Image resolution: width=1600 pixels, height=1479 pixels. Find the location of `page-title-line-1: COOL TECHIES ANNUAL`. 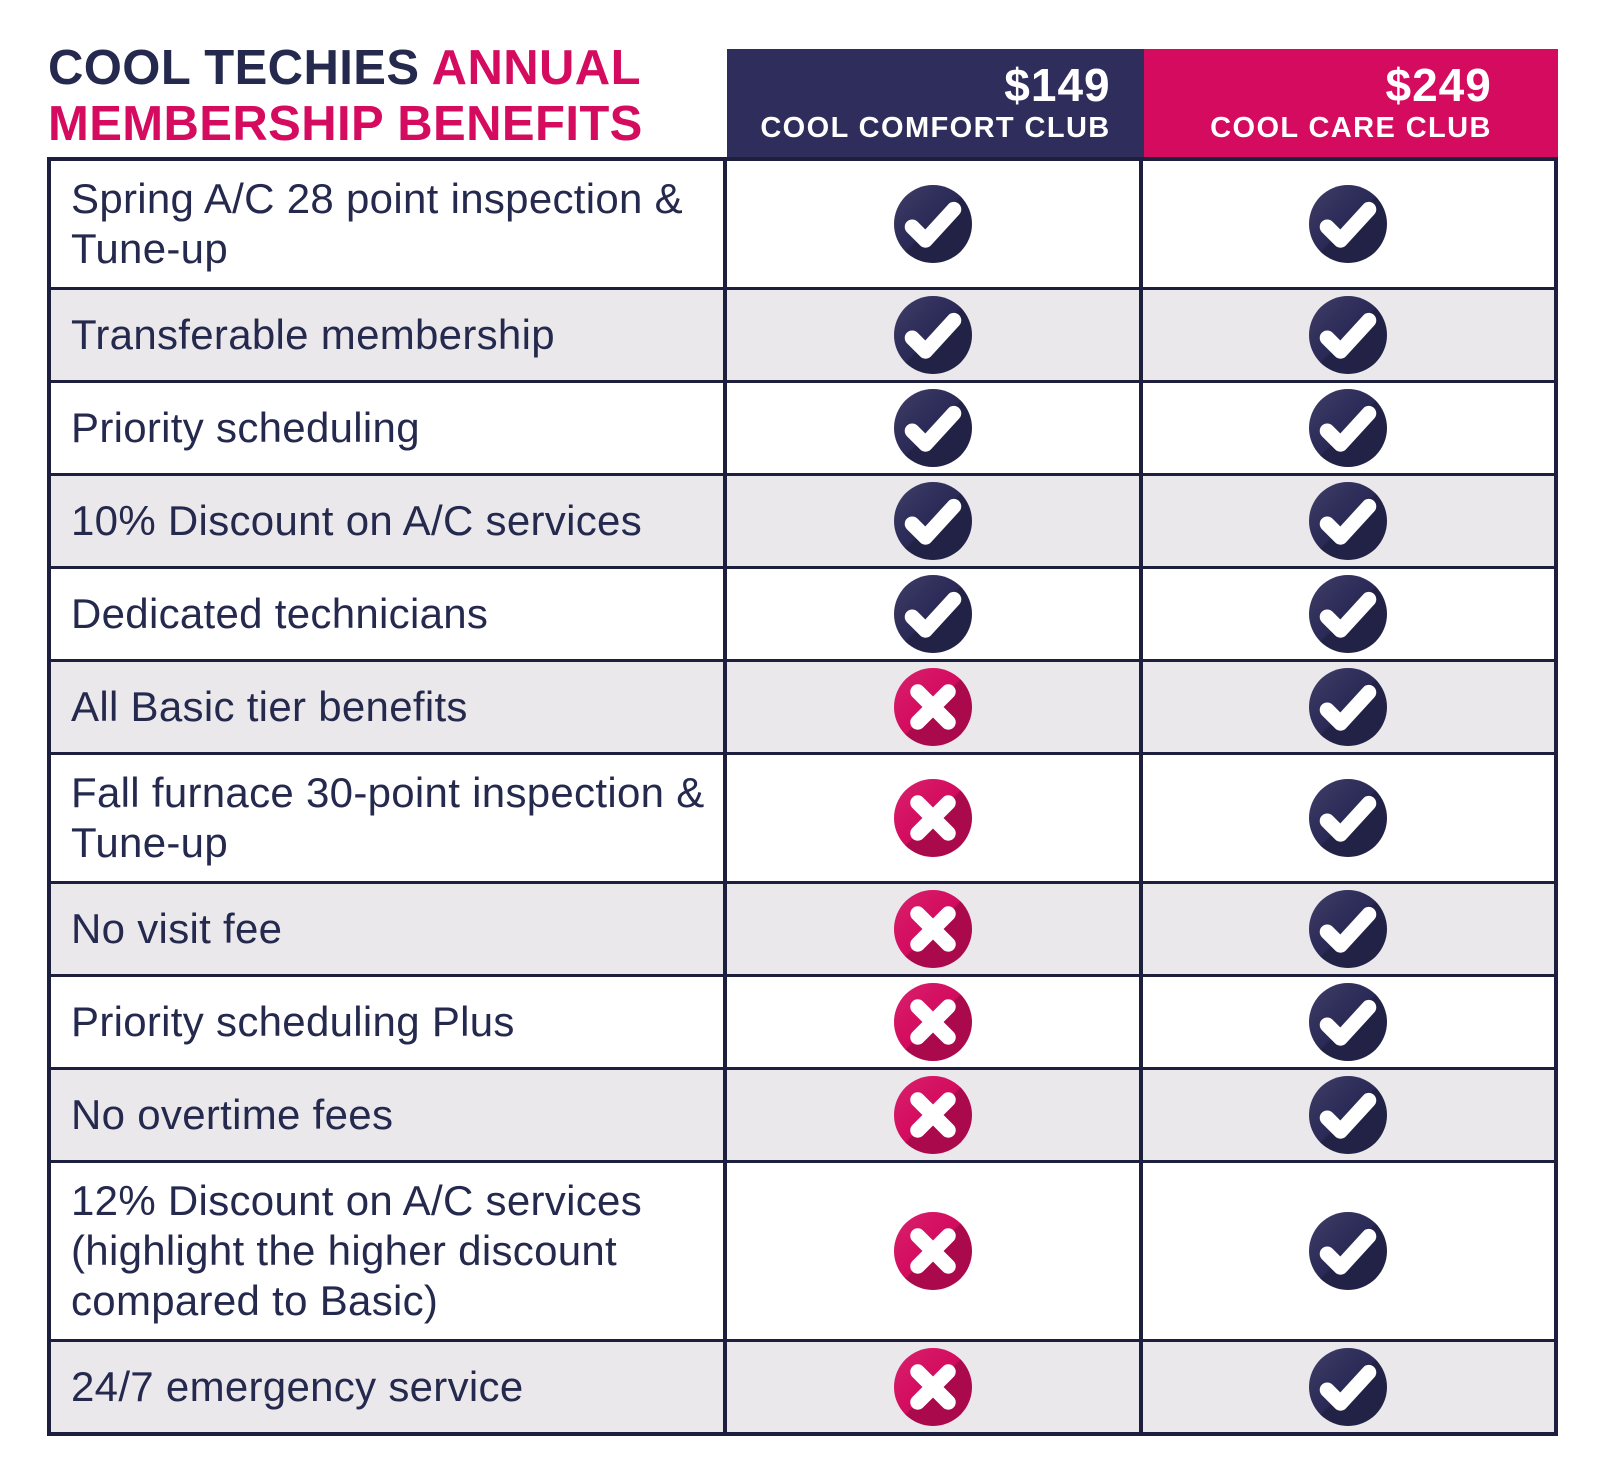

page-title-line-1: COOL TECHIES ANNUAL is located at coordinates (393, 68).